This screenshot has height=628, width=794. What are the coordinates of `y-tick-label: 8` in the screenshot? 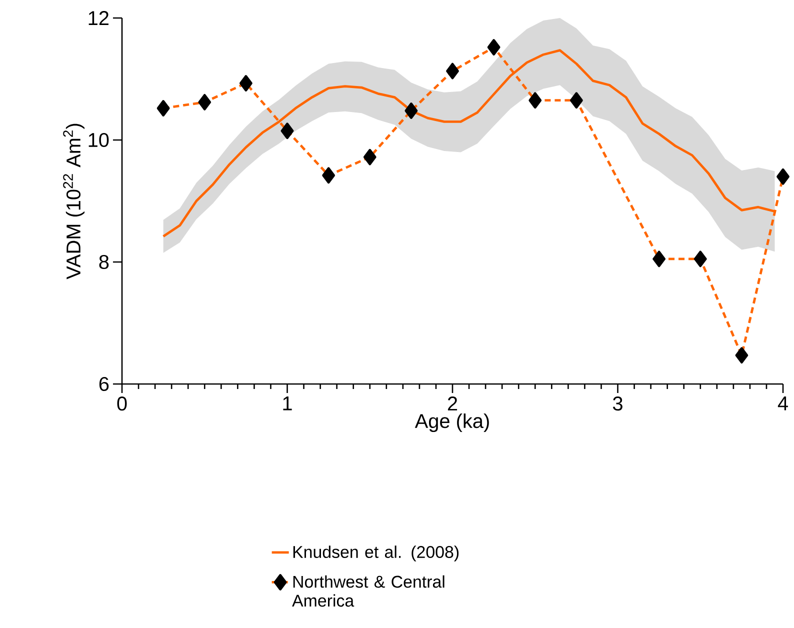 It's located at (104, 262).